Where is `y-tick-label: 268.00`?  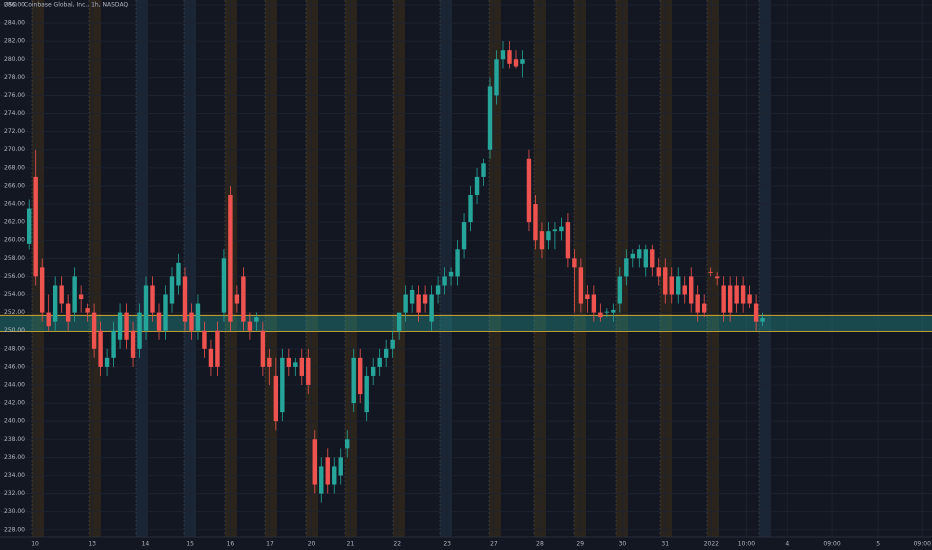
y-tick-label: 268.00 is located at coordinates (14, 167).